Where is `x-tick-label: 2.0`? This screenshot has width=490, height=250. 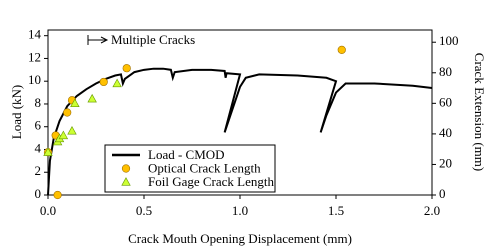
x-tick-label: 2.0 is located at coordinates (432, 210).